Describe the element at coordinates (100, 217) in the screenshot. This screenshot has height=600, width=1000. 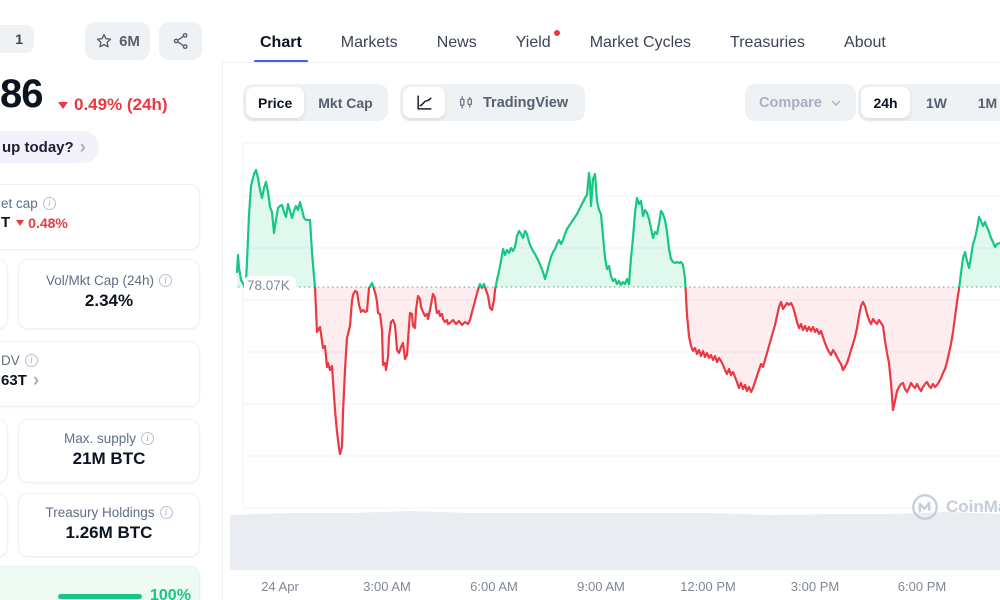
I see `market-cap-card: et cap i T 0.48%` at that location.